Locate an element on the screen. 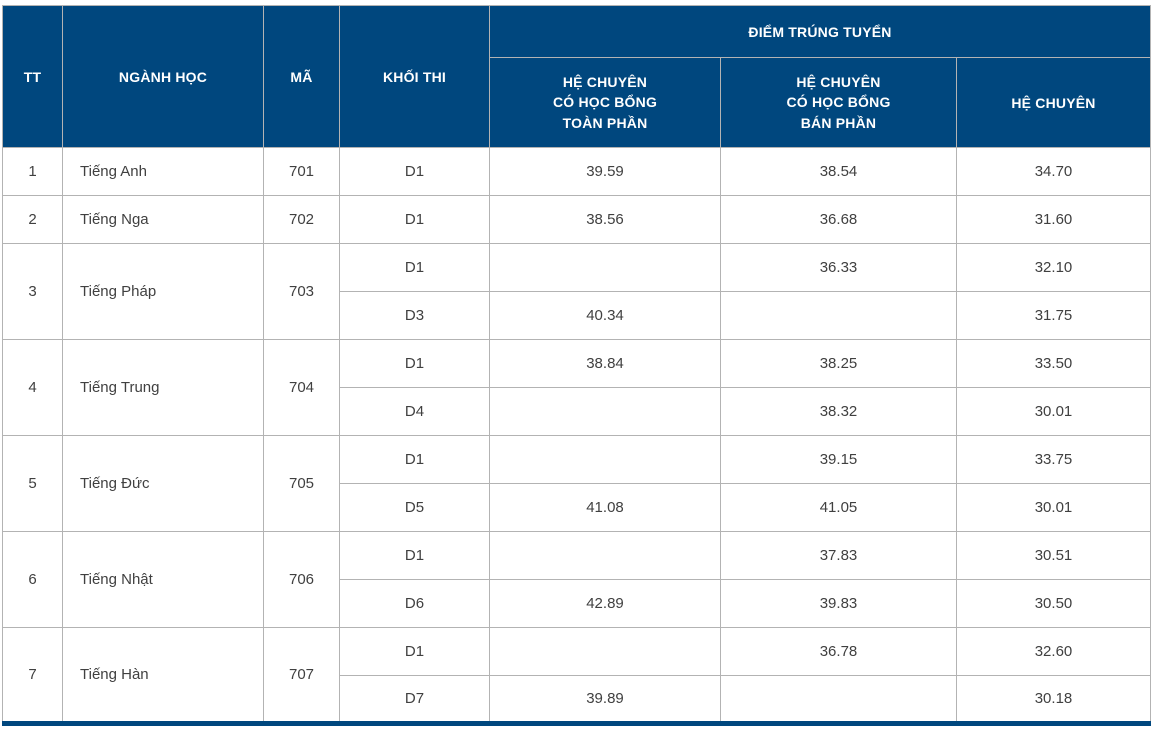 This screenshot has width=1151, height=734. table-row: 3 Tiếng Pháp 703 D1 36.33 32.10 is located at coordinates (576, 291).